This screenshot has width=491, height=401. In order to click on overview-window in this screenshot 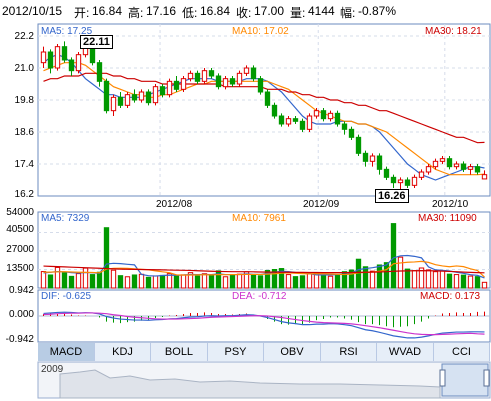, I will do `click(465, 380)`.